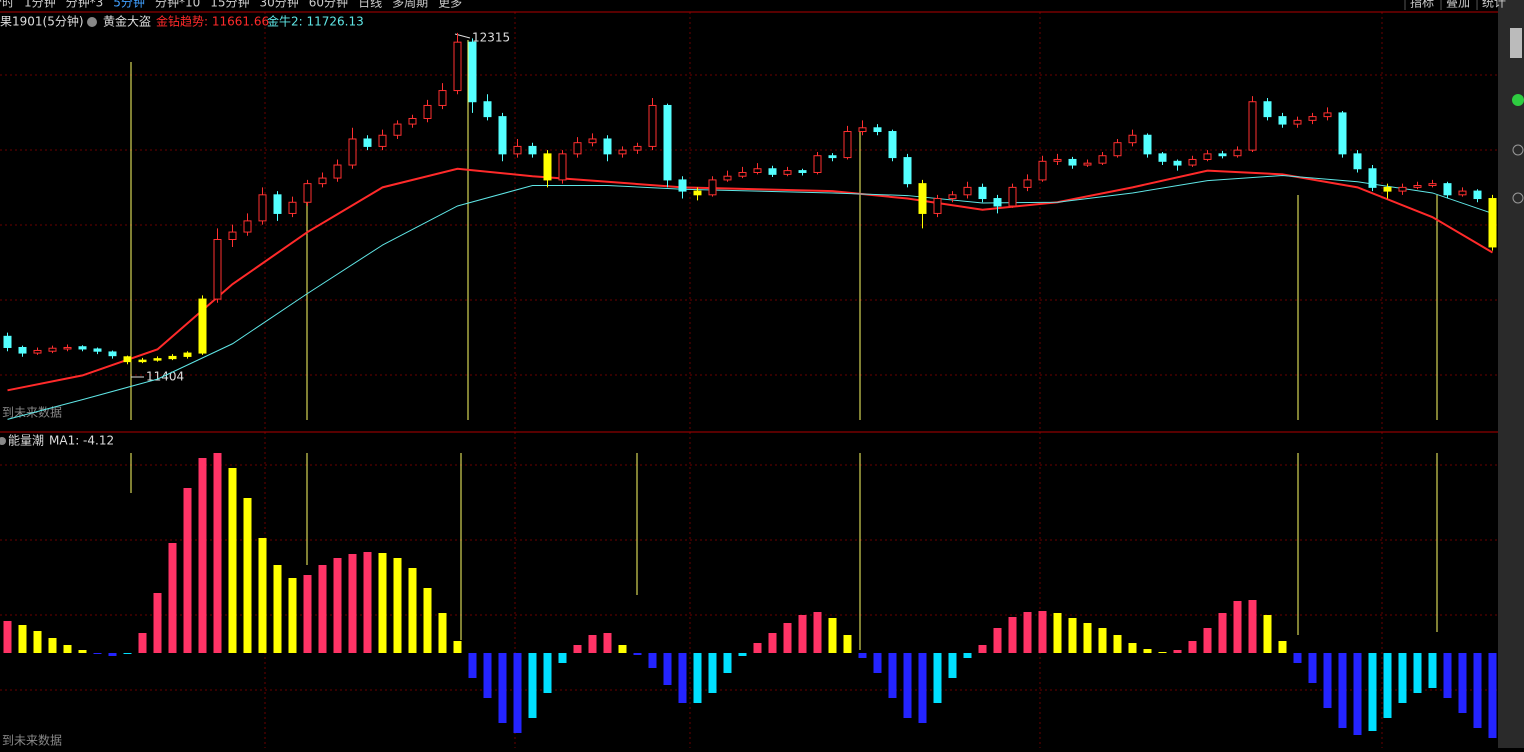 The height and width of the screenshot is (752, 1524). I want to click on toolbar-button: 统计, so click(1494, 5).